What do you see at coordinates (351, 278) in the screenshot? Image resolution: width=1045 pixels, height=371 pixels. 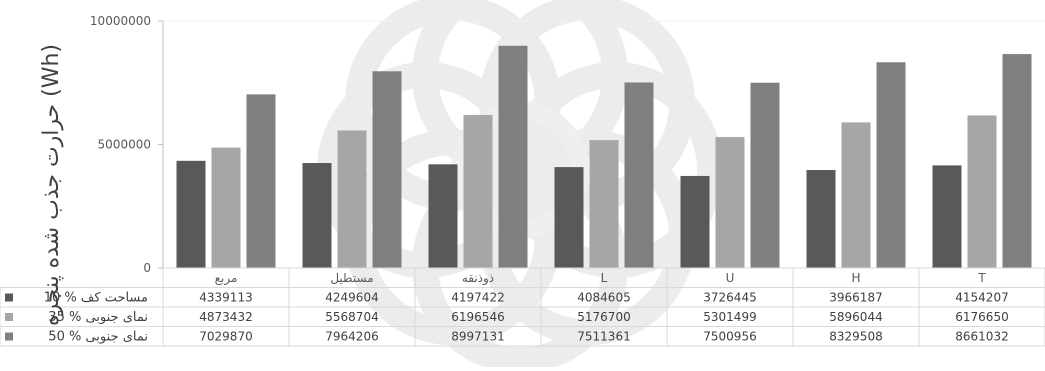 I see `category-label: مستطیل` at bounding box center [351, 278].